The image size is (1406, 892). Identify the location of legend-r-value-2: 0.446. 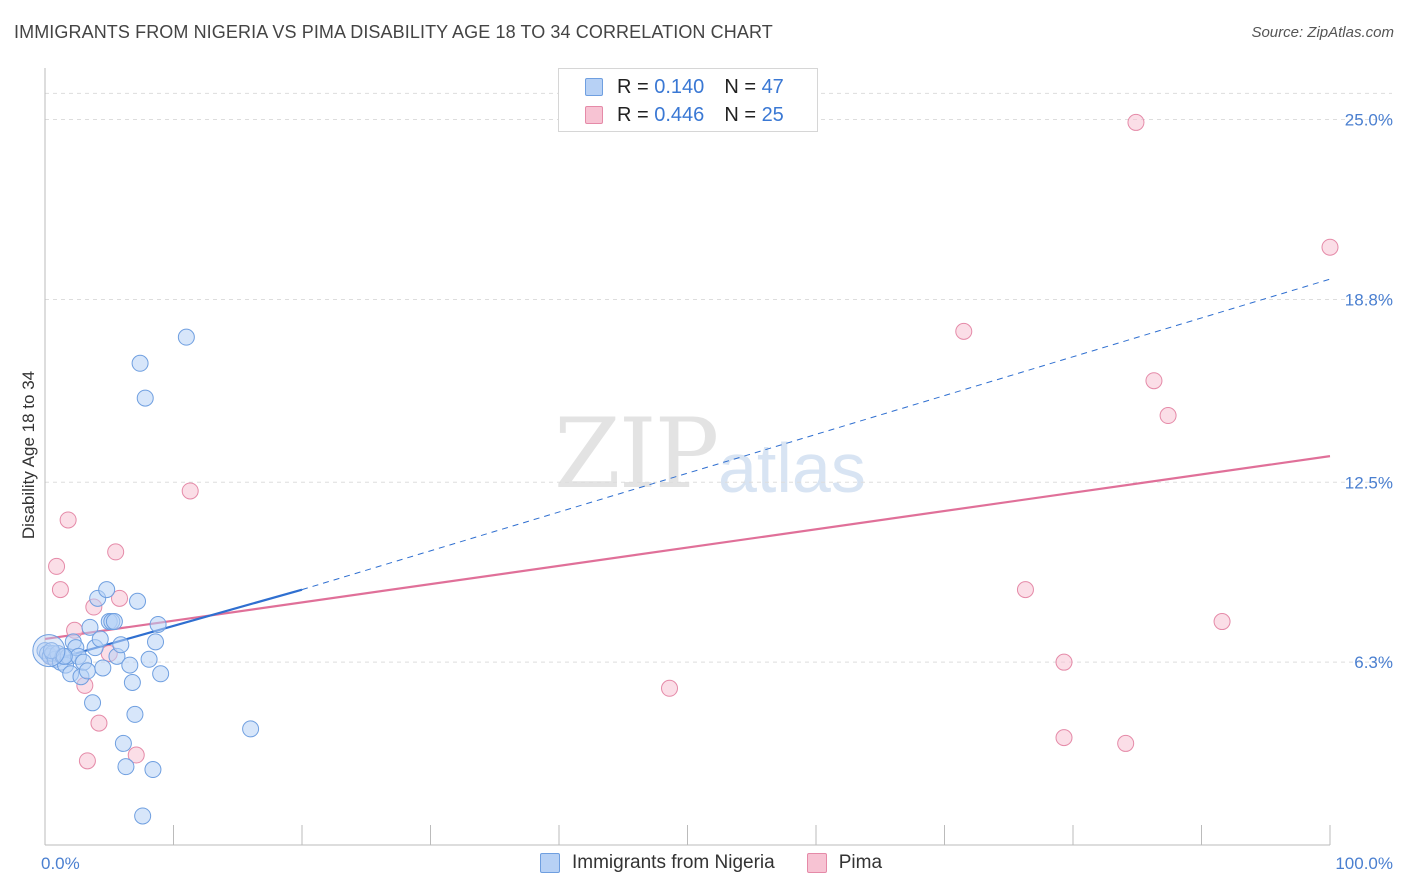
(679, 114).